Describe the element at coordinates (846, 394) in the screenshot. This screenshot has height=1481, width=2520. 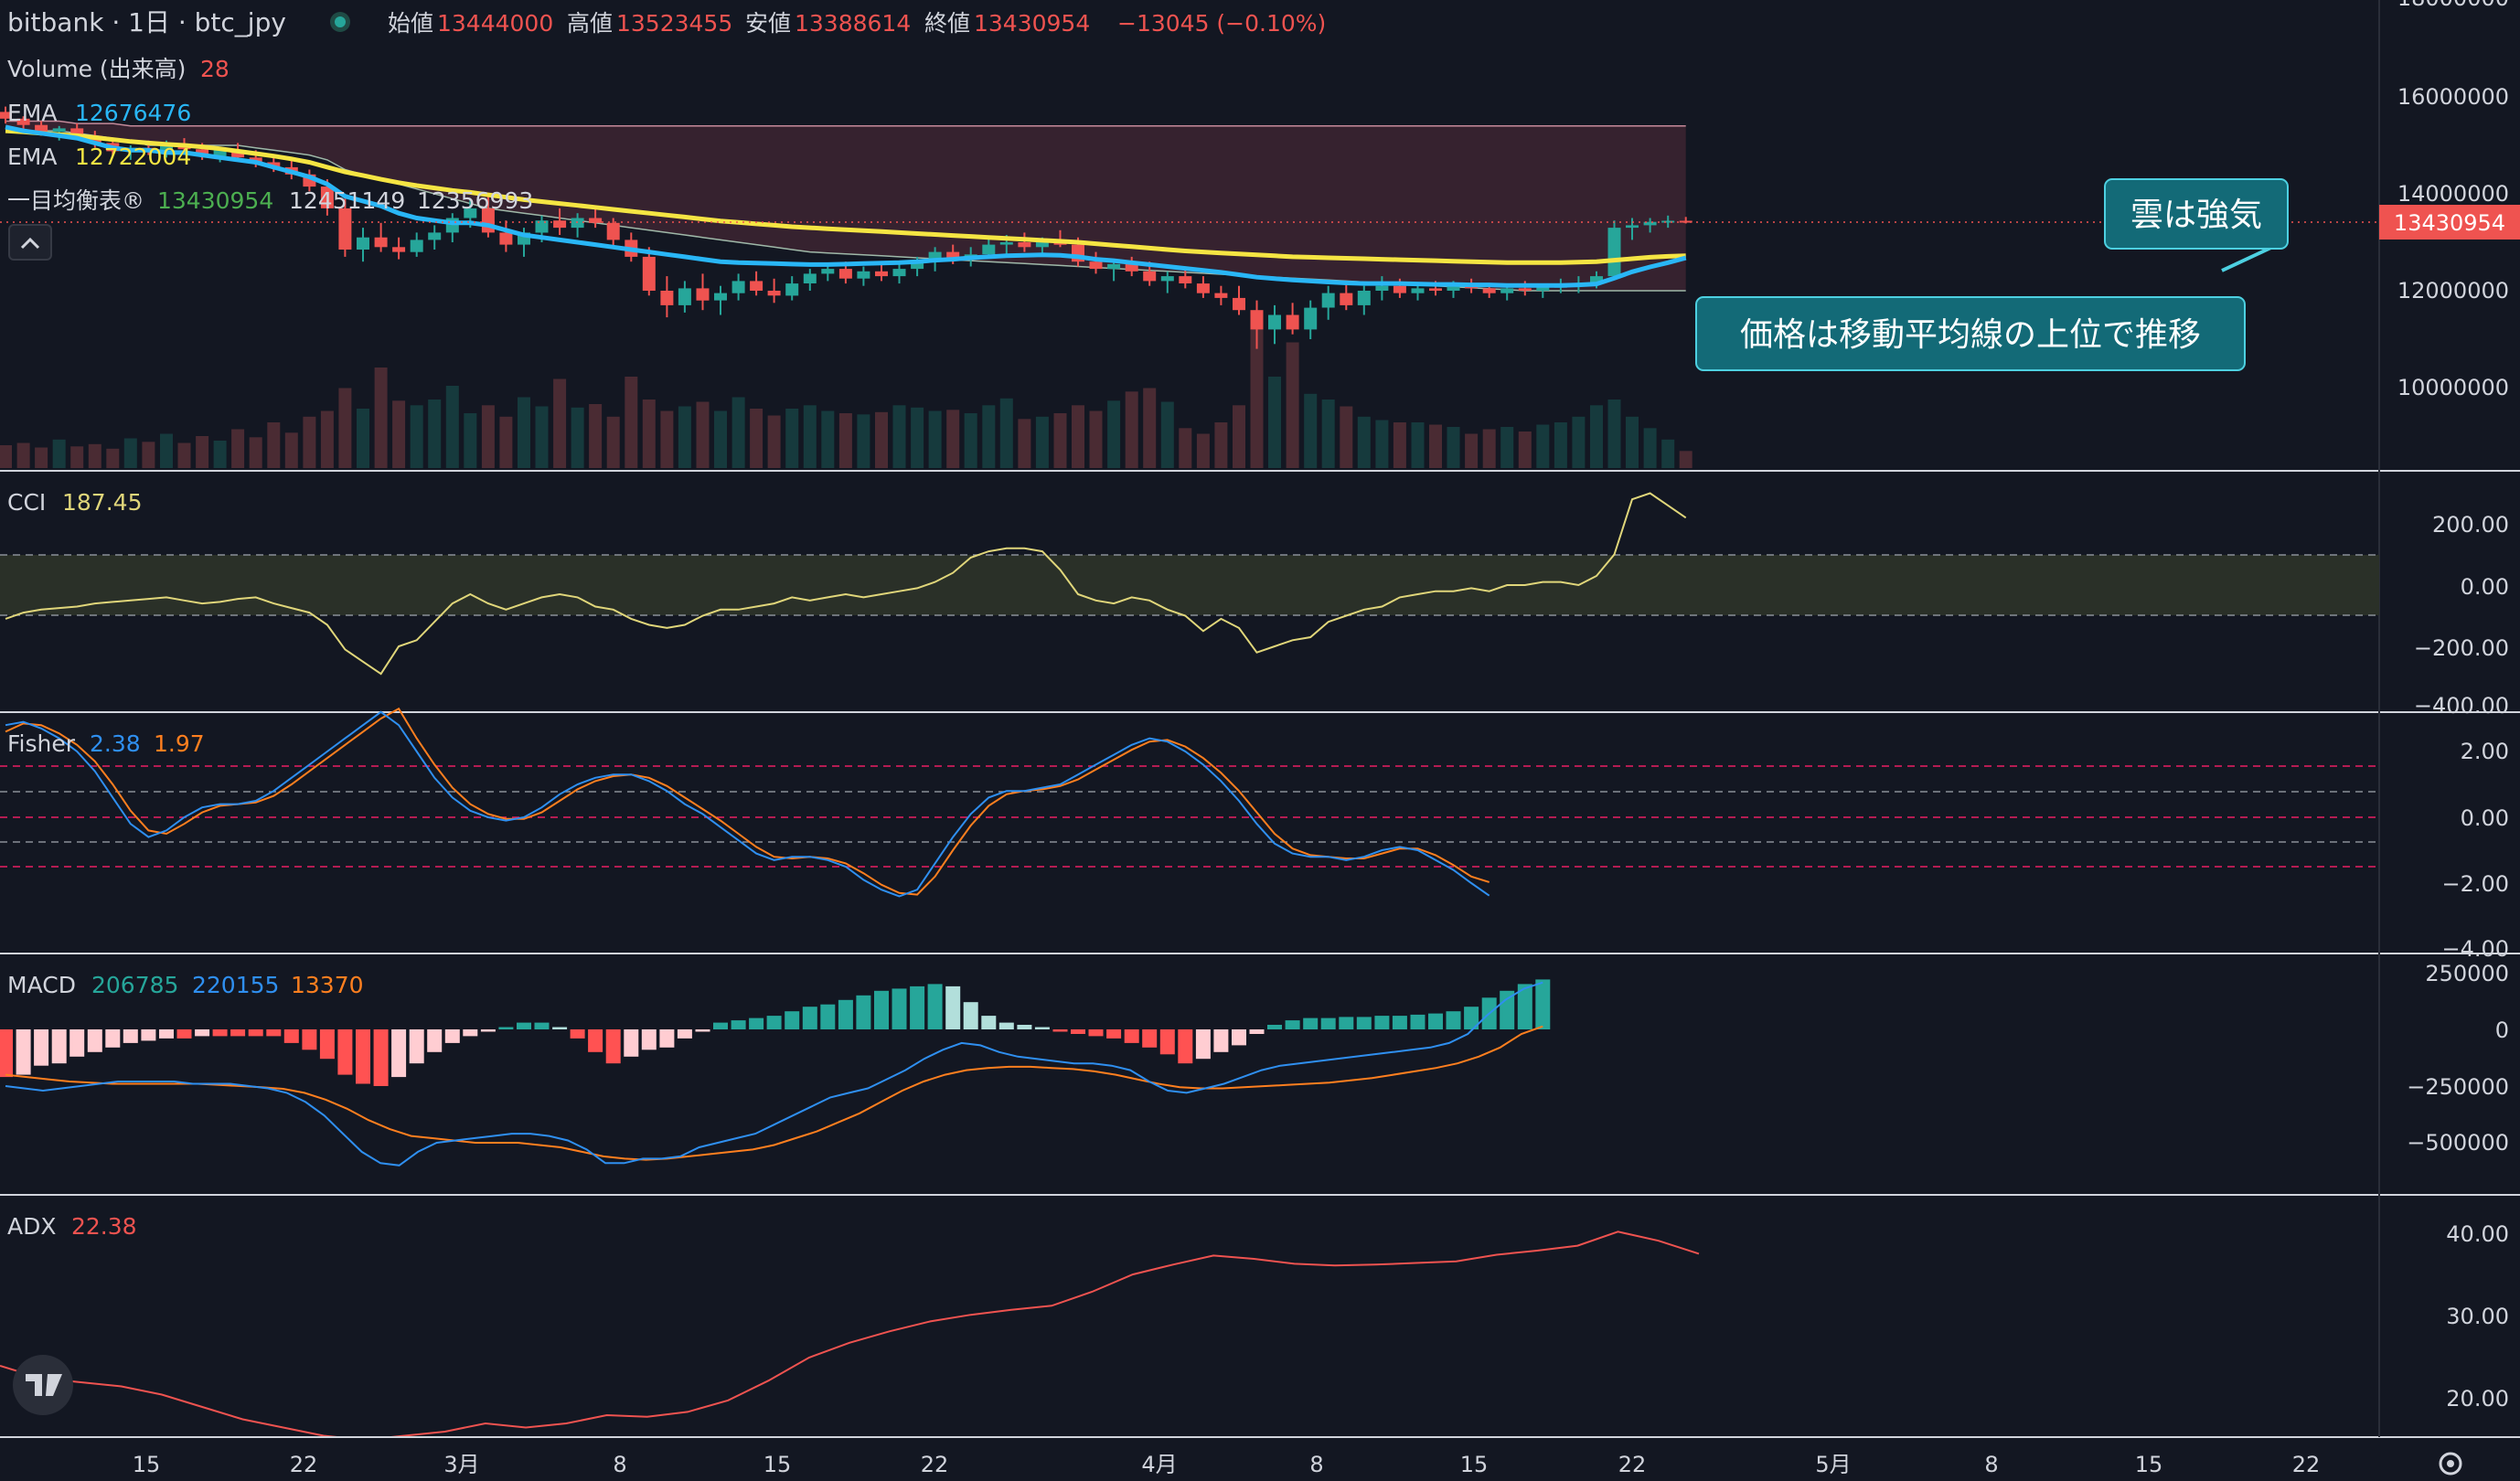
I see `volume-bars` at that location.